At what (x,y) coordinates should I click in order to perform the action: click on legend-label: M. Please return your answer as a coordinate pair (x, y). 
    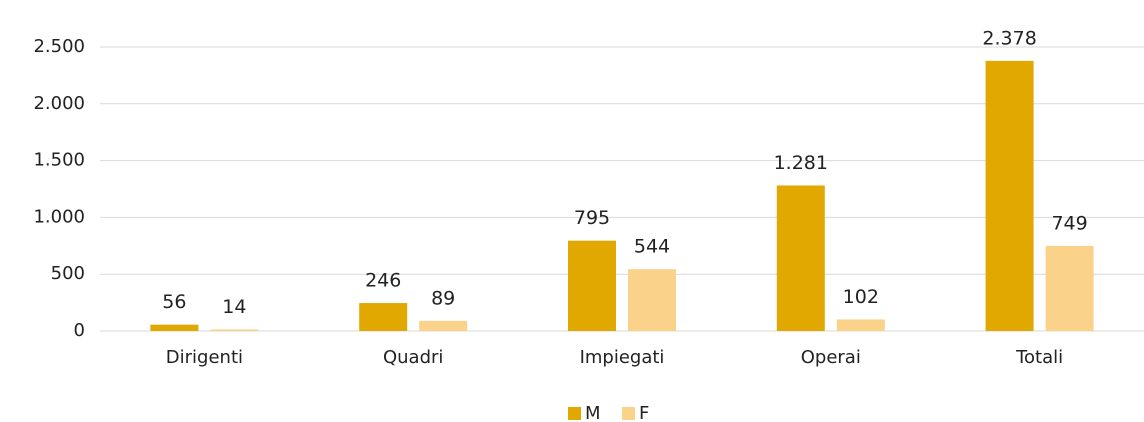
    Looking at the image, I should click on (593, 412).